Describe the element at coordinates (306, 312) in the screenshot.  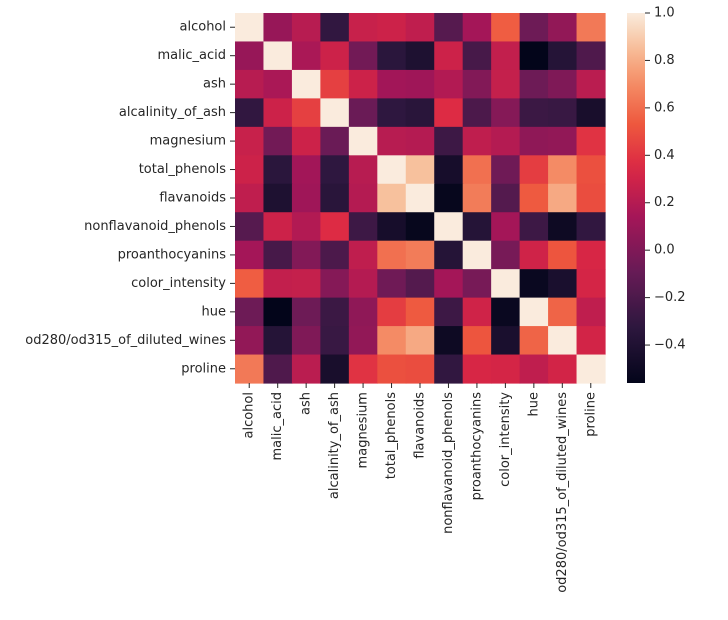
I see `heatmap-cell-hue-ash` at that location.